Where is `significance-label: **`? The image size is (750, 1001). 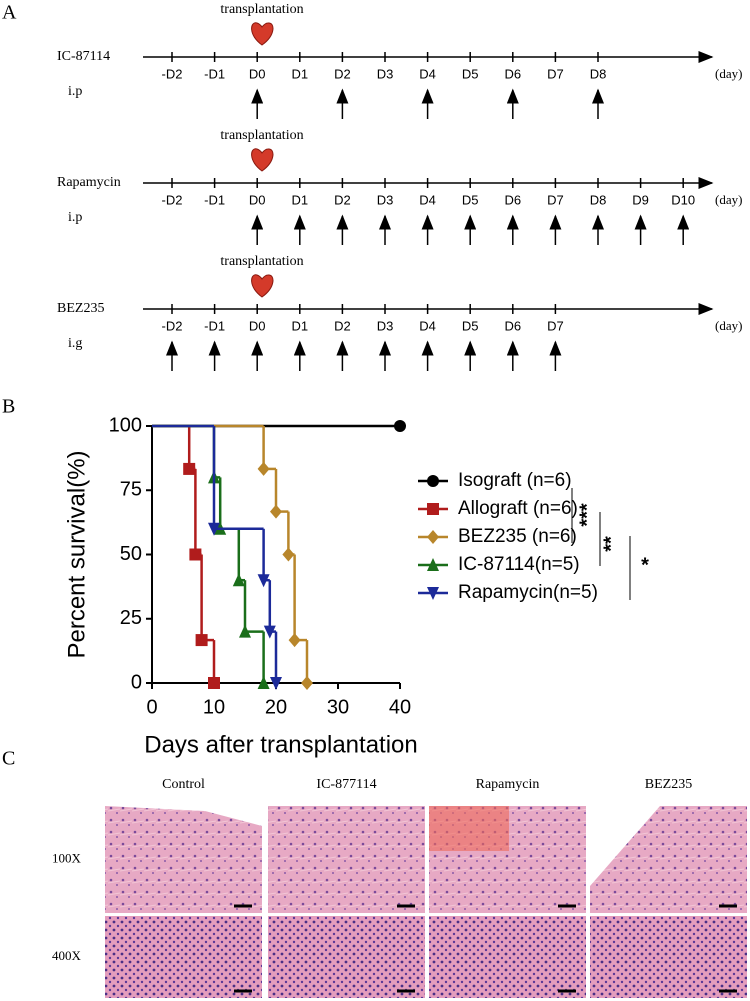 significance-label: ** is located at coordinates (611, 544).